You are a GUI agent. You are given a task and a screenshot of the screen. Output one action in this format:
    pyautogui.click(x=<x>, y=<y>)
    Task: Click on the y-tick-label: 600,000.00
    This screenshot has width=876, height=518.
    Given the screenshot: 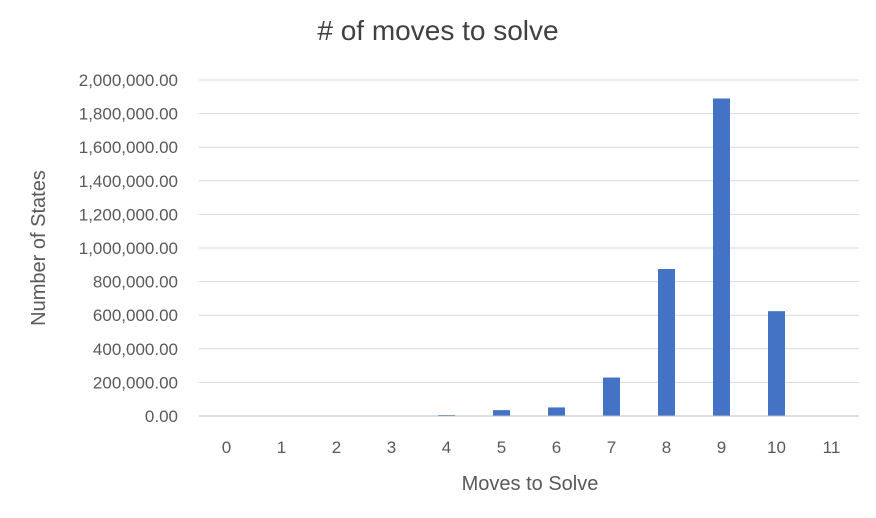 What is the action you would take?
    pyautogui.click(x=135, y=315)
    